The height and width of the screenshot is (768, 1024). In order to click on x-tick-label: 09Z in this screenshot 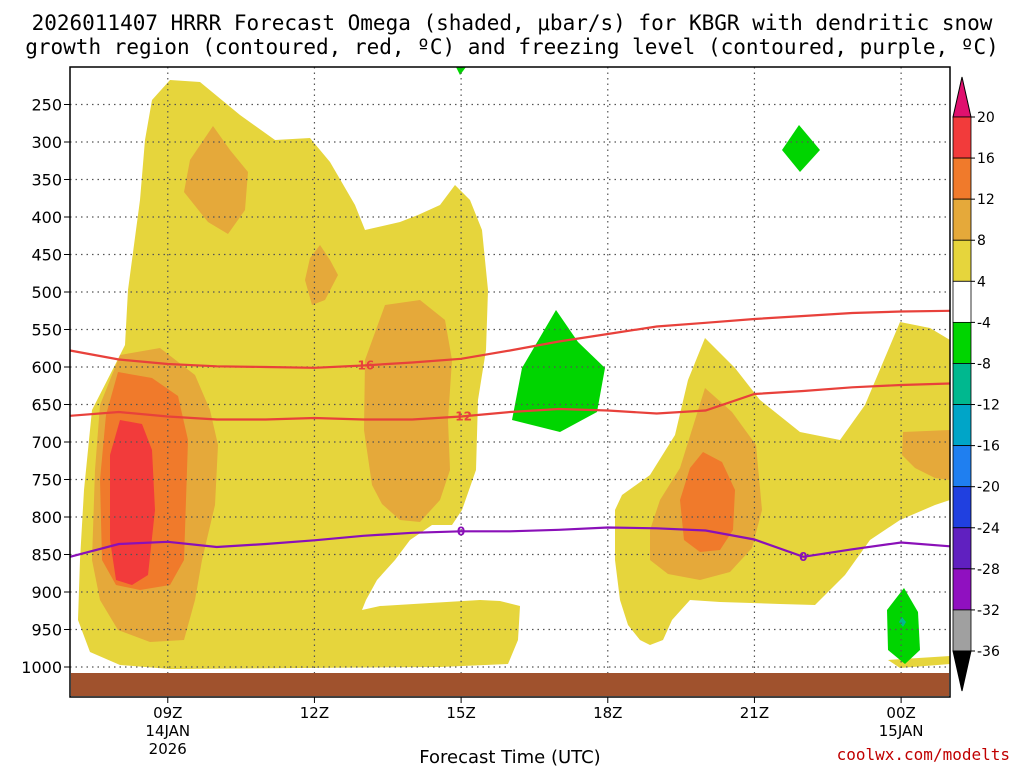, I will do `click(167, 713)`.